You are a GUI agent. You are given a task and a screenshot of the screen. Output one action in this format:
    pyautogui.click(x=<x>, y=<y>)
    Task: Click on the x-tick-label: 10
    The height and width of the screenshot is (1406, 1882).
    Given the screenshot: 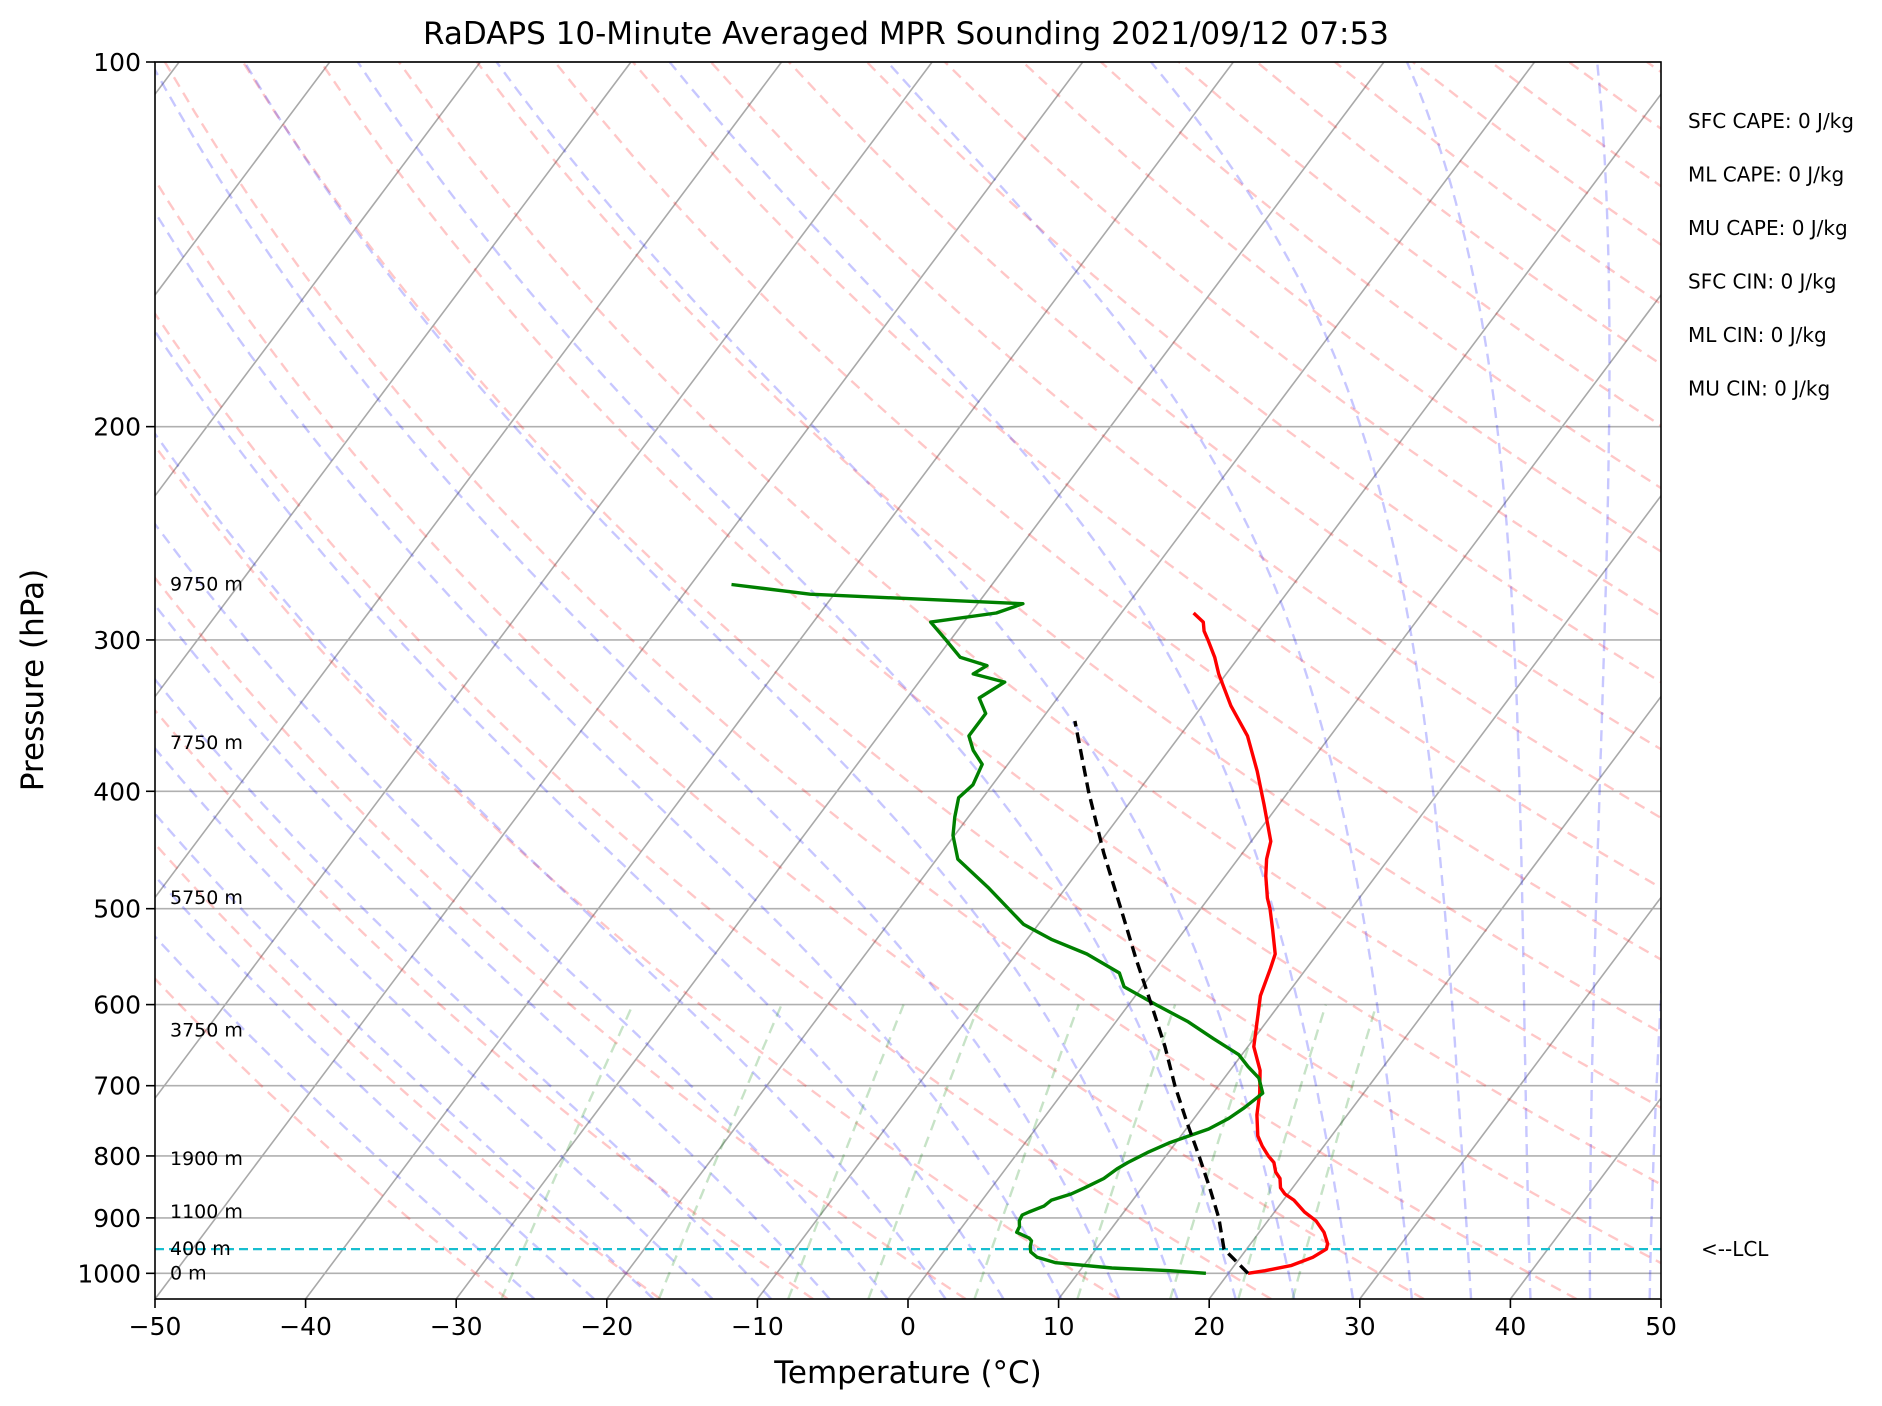 What is the action you would take?
    pyautogui.click(x=1059, y=1326)
    